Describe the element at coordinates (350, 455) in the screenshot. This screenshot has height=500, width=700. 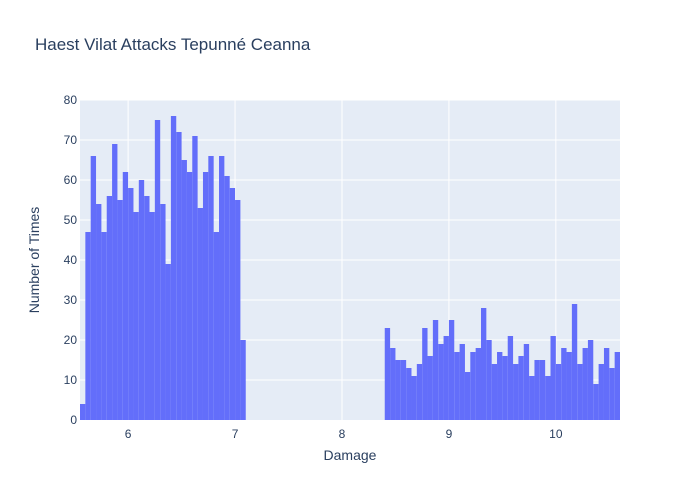
I see `x-axis-label: Damage` at that location.